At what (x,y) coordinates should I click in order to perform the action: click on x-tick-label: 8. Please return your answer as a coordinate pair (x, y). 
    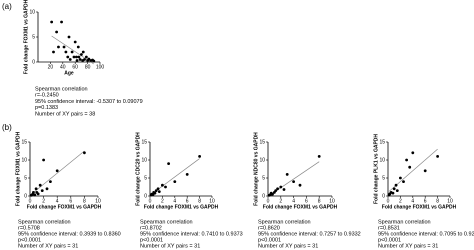
    Looking at the image, I should click on (84, 201).